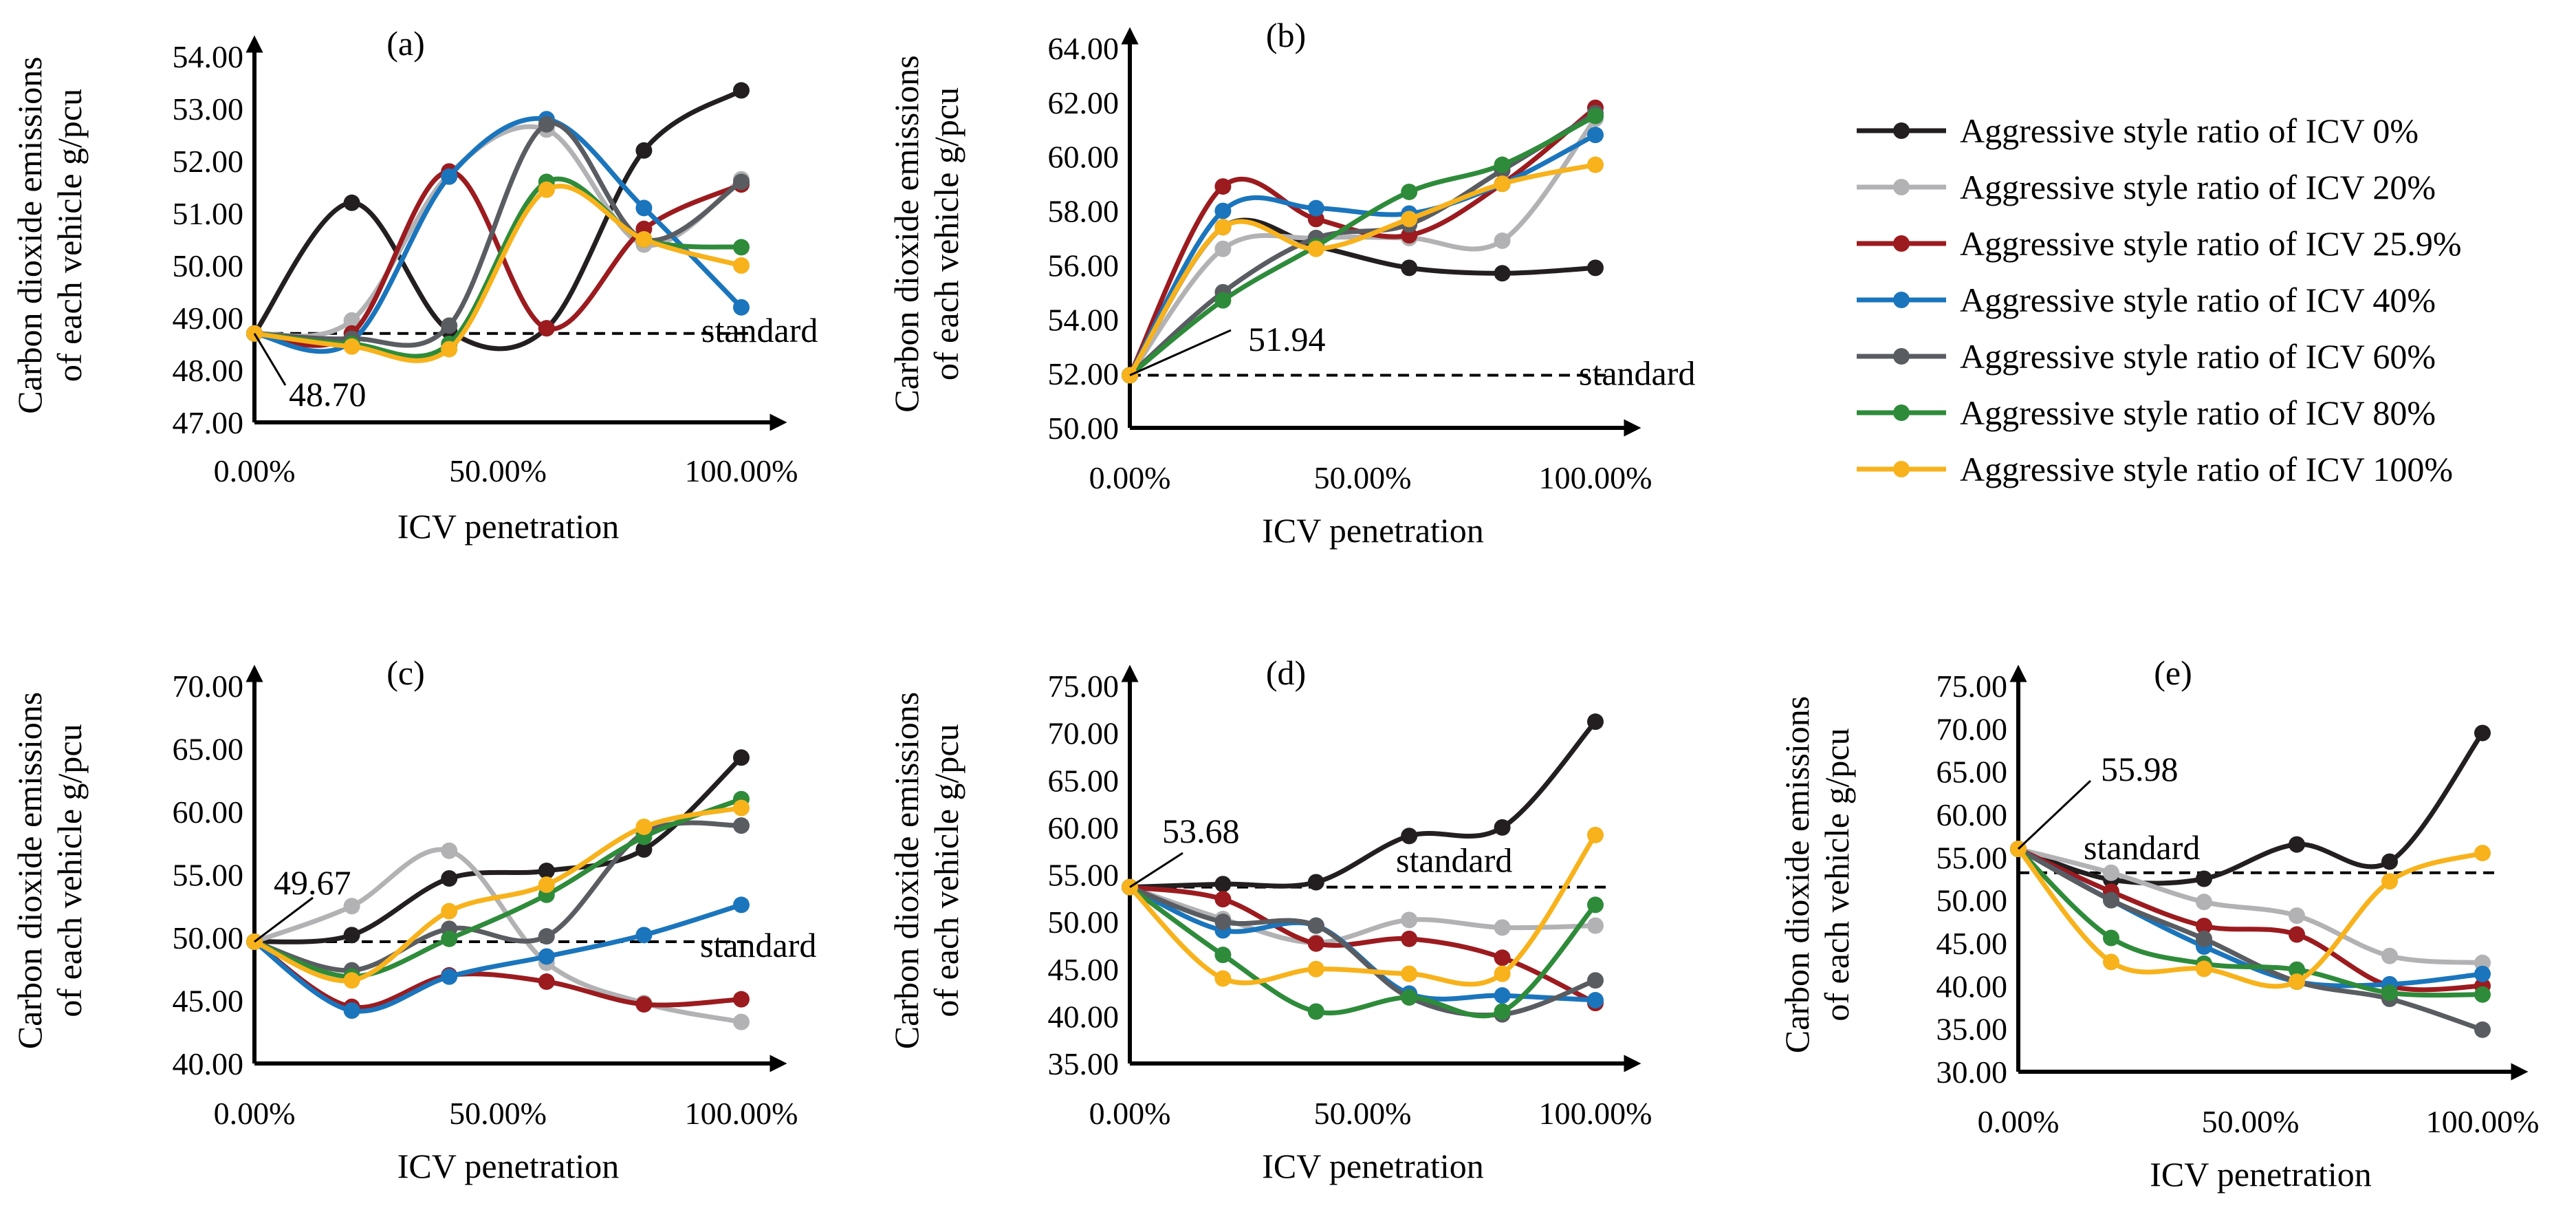  I want to click on annotation-leader, so click(1180, 353).